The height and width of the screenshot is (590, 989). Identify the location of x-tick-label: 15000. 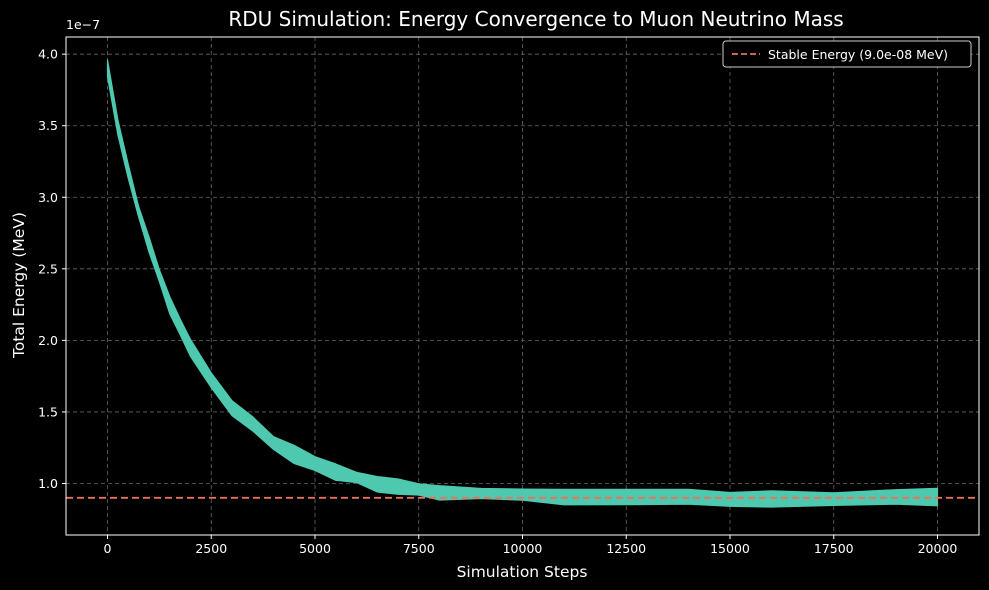
(730, 548).